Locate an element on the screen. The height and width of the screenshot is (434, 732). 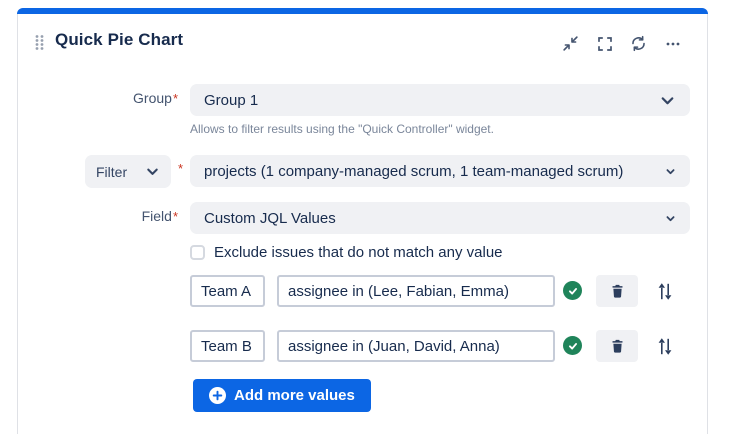
fullscreen-icon is located at coordinates (604, 43).